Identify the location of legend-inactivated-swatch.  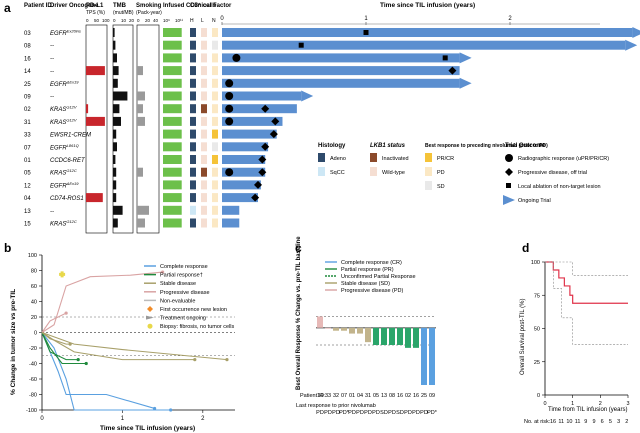
(373, 157).